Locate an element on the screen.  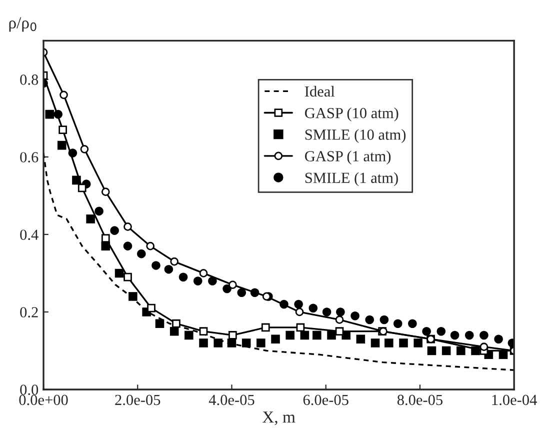
x-tick-label: 6.0e-05 is located at coordinates (325, 400).